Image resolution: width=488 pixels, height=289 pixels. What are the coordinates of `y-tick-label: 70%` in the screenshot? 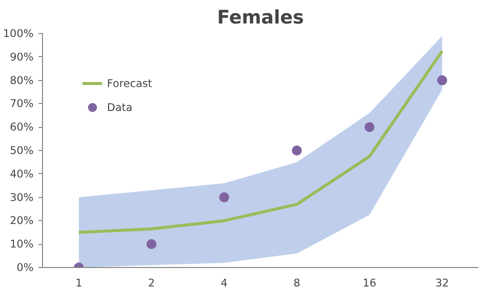 It's located at (22, 103).